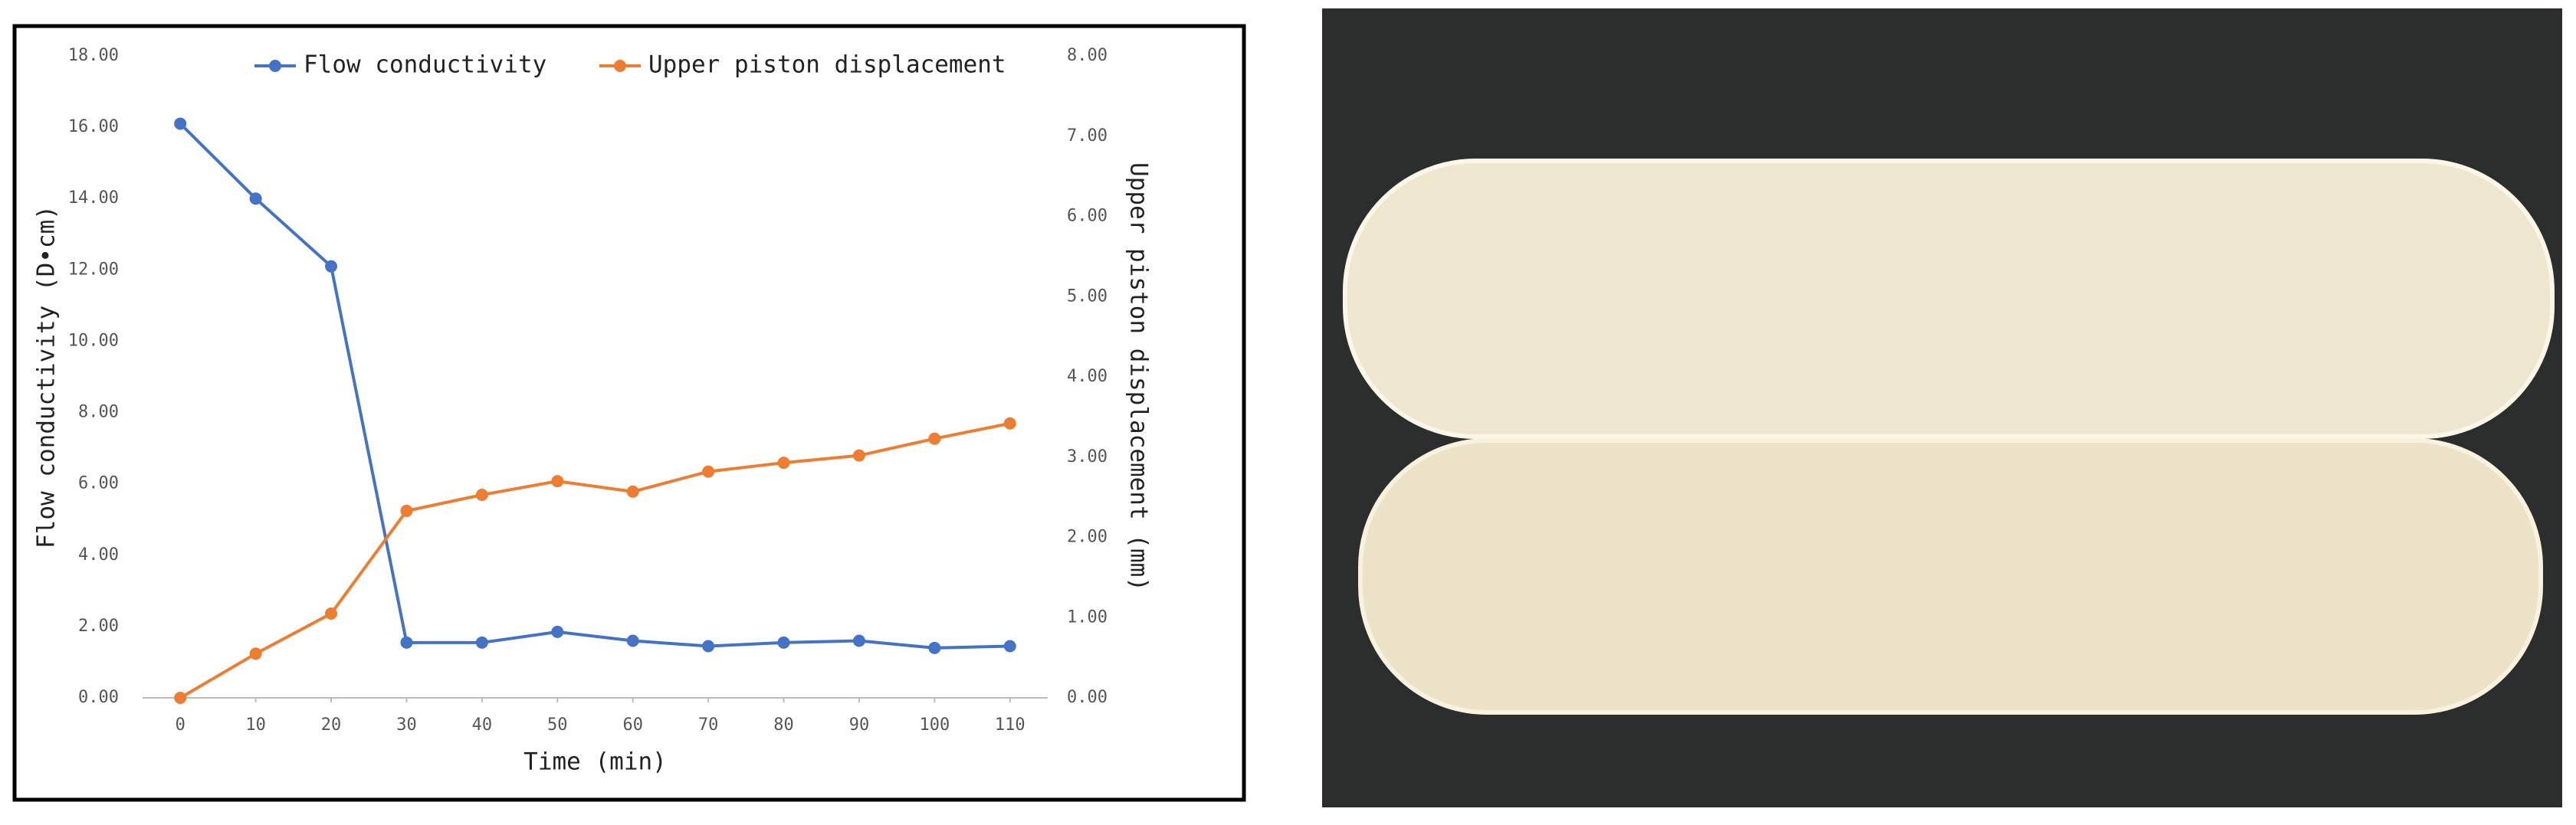 The height and width of the screenshot is (825, 2576). Describe the element at coordinates (98, 555) in the screenshot. I see `y-tick-label: 4.00` at that location.